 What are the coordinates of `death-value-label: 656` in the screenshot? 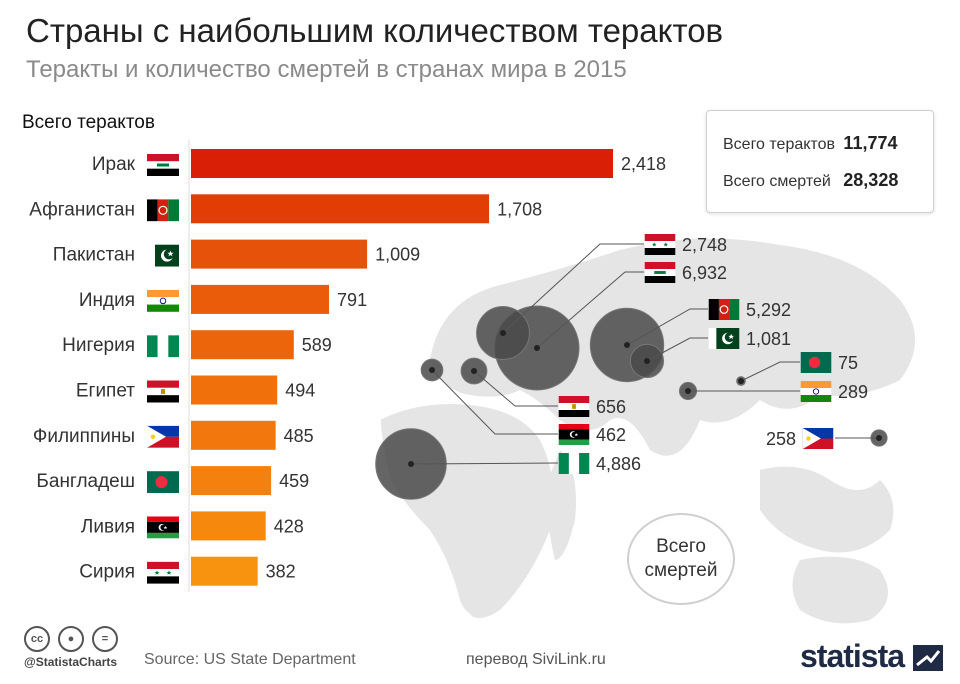 It's located at (611, 407).